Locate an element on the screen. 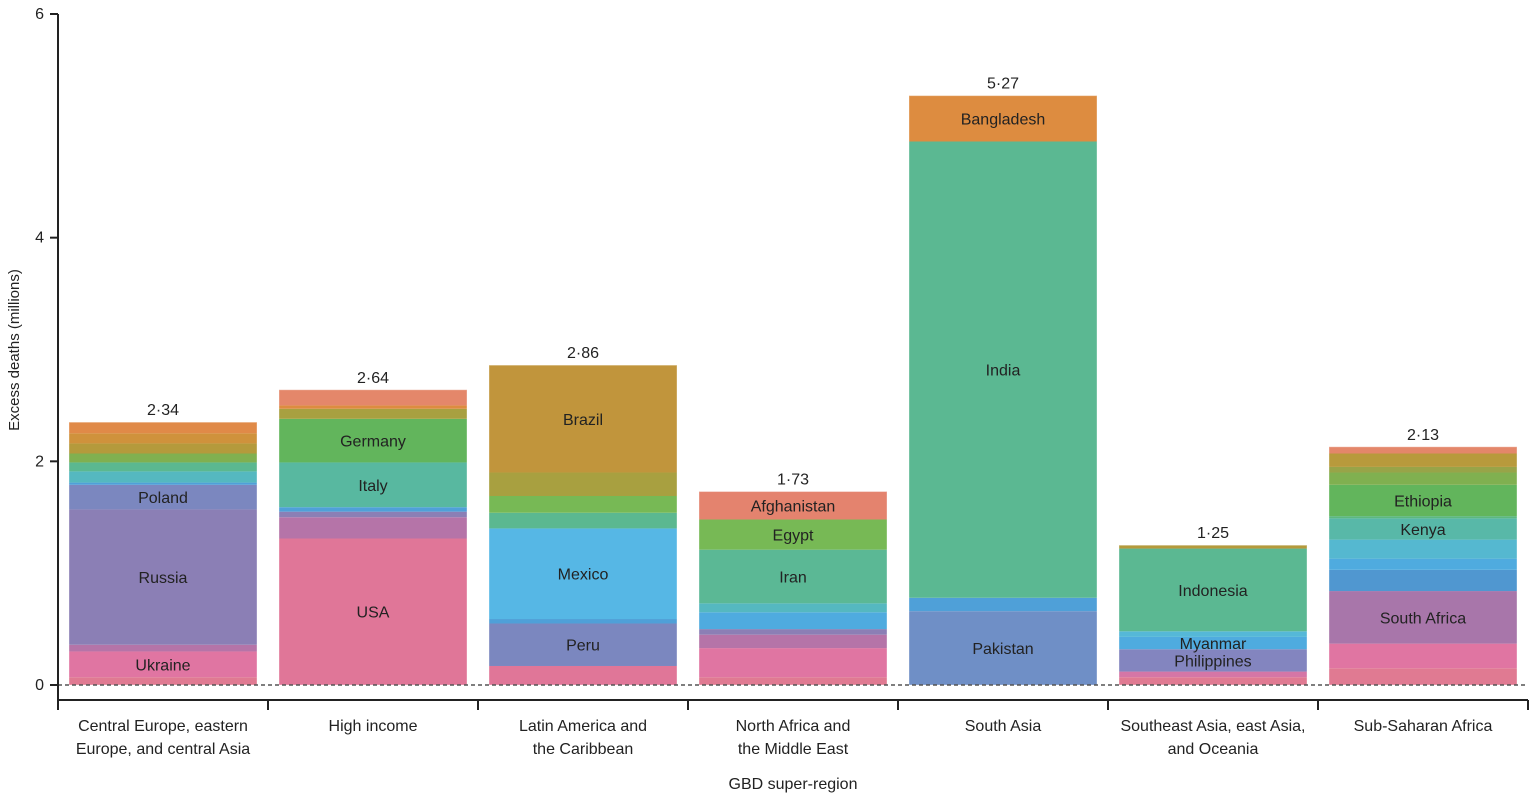 The width and height of the screenshot is (1536, 804). segment-label: Poland is located at coordinates (163, 498).